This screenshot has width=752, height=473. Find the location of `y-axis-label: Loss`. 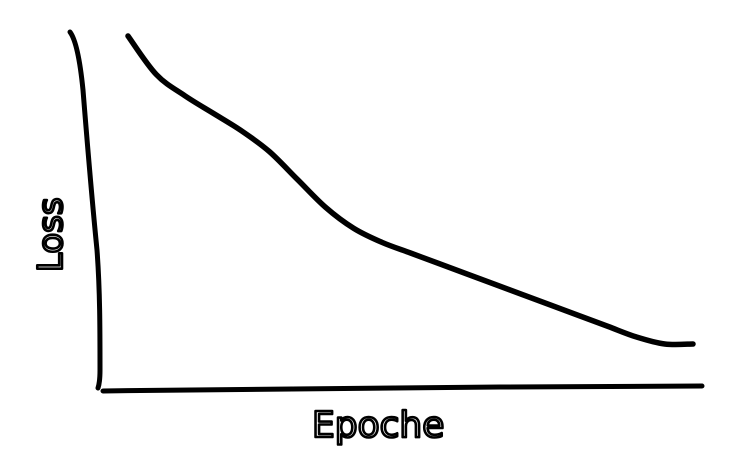

y-axis-label: Loss is located at coordinates (51, 234).